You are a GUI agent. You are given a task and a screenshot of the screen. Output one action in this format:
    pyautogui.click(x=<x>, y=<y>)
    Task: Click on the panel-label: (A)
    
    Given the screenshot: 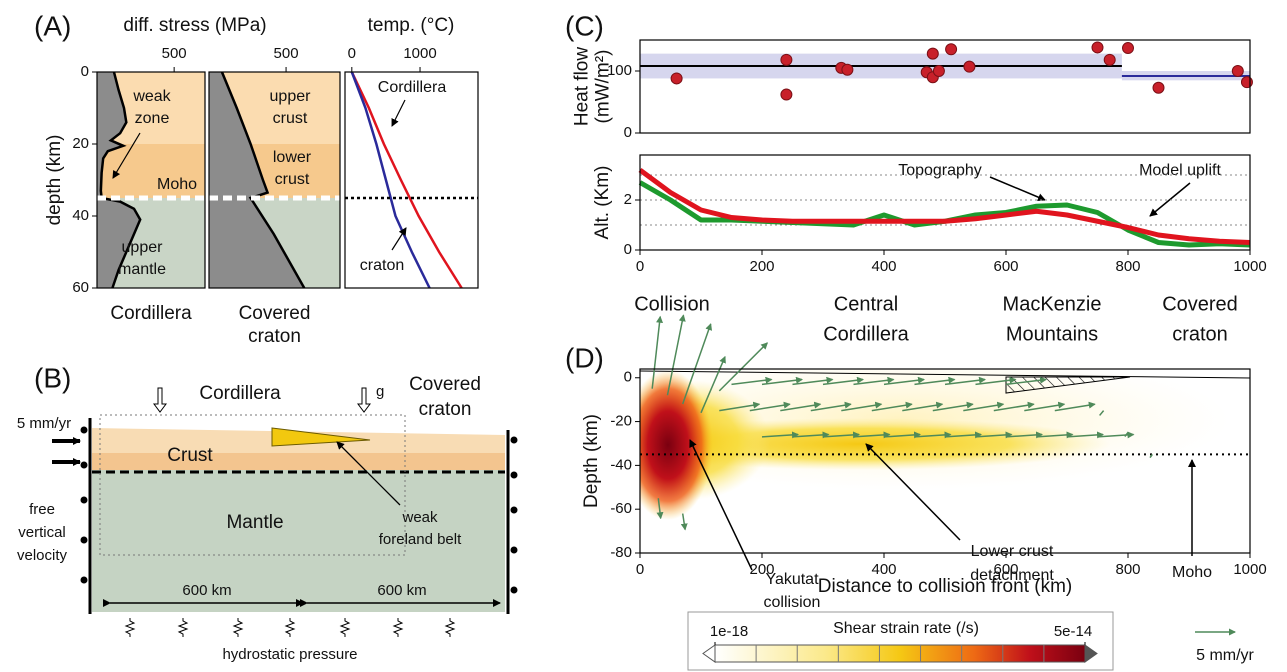 What is the action you would take?
    pyautogui.click(x=52, y=25)
    